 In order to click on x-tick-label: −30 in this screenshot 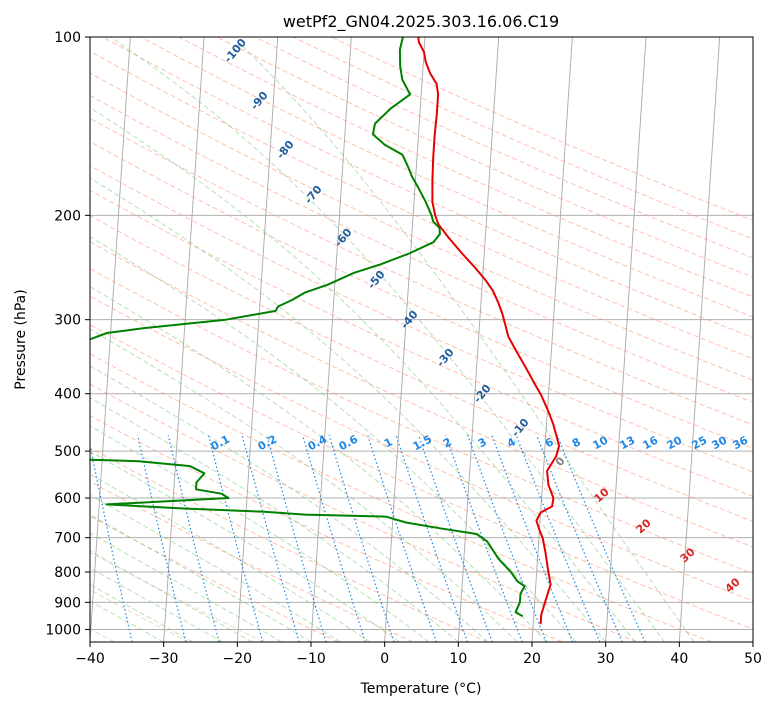, I will do `click(164, 659)`.